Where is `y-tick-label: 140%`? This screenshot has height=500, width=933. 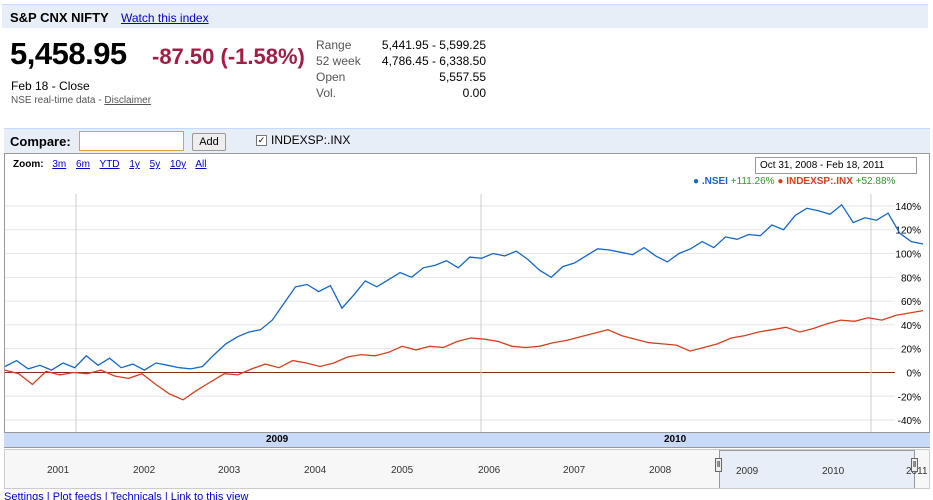 y-tick-label: 140% is located at coordinates (908, 207).